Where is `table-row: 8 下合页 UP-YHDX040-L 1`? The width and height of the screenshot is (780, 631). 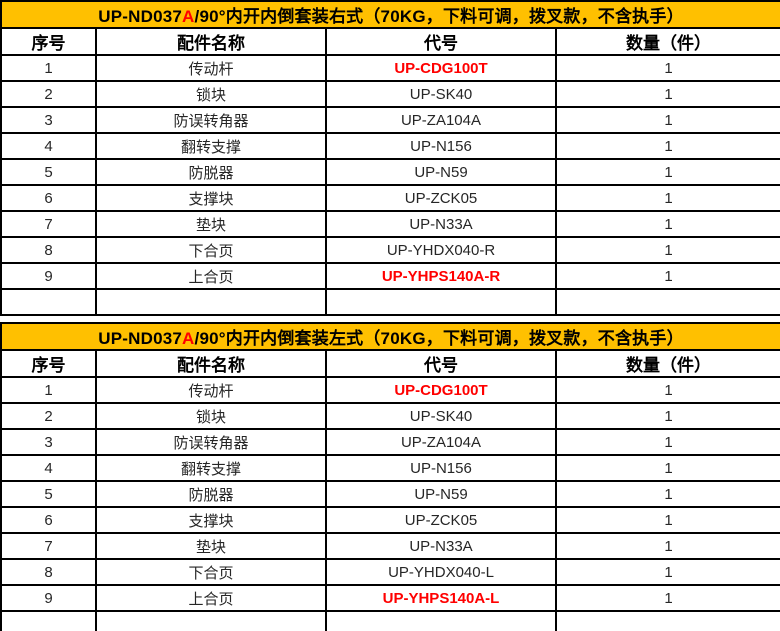
table-row: 8 下合页 UP-YHDX040-L 1 is located at coordinates (390, 572).